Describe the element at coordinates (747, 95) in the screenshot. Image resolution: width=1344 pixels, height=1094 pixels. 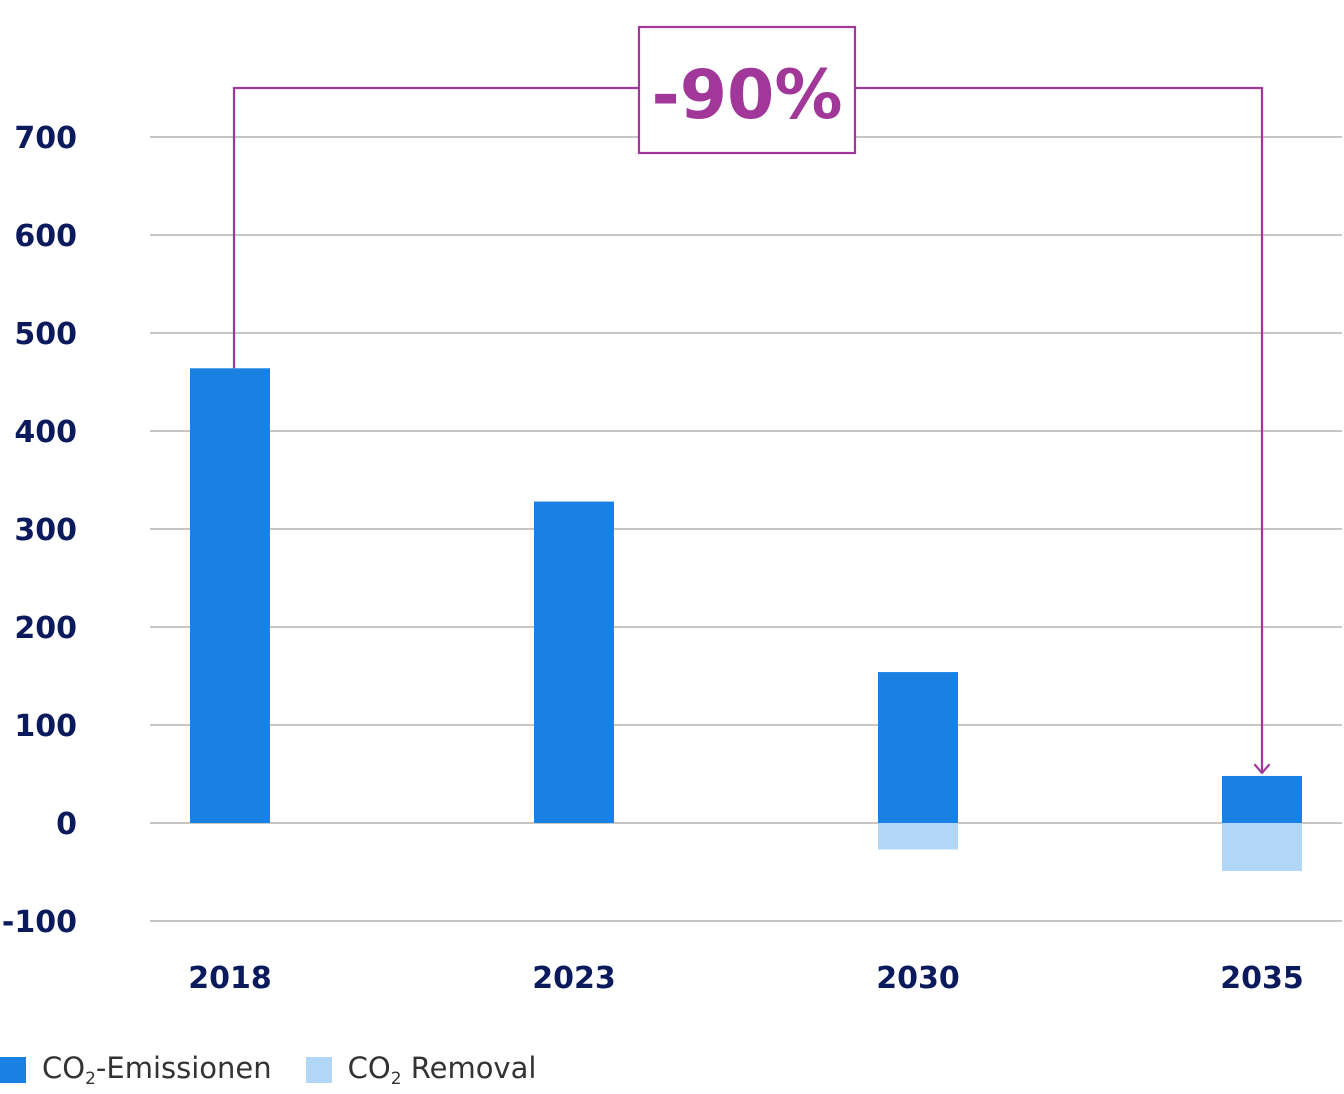
I see `annotation-label: -90%` at that location.